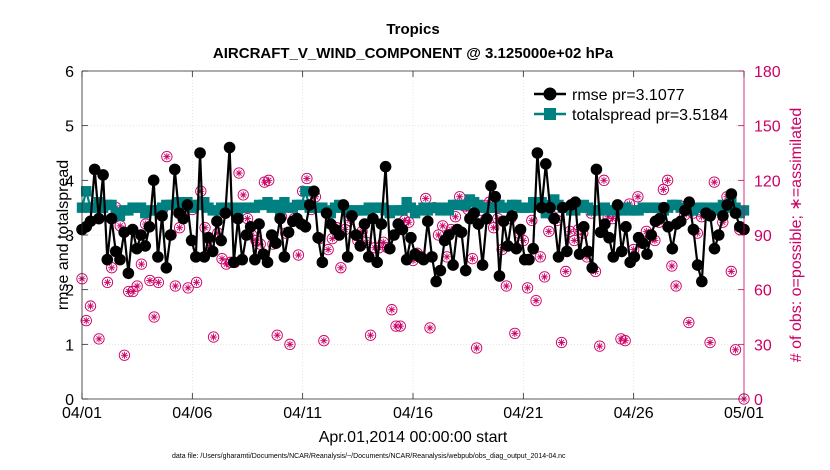 The height and width of the screenshot is (470, 830). Describe the element at coordinates (192, 413) in the screenshot. I see `x-tick-label: 04/06` at that location.